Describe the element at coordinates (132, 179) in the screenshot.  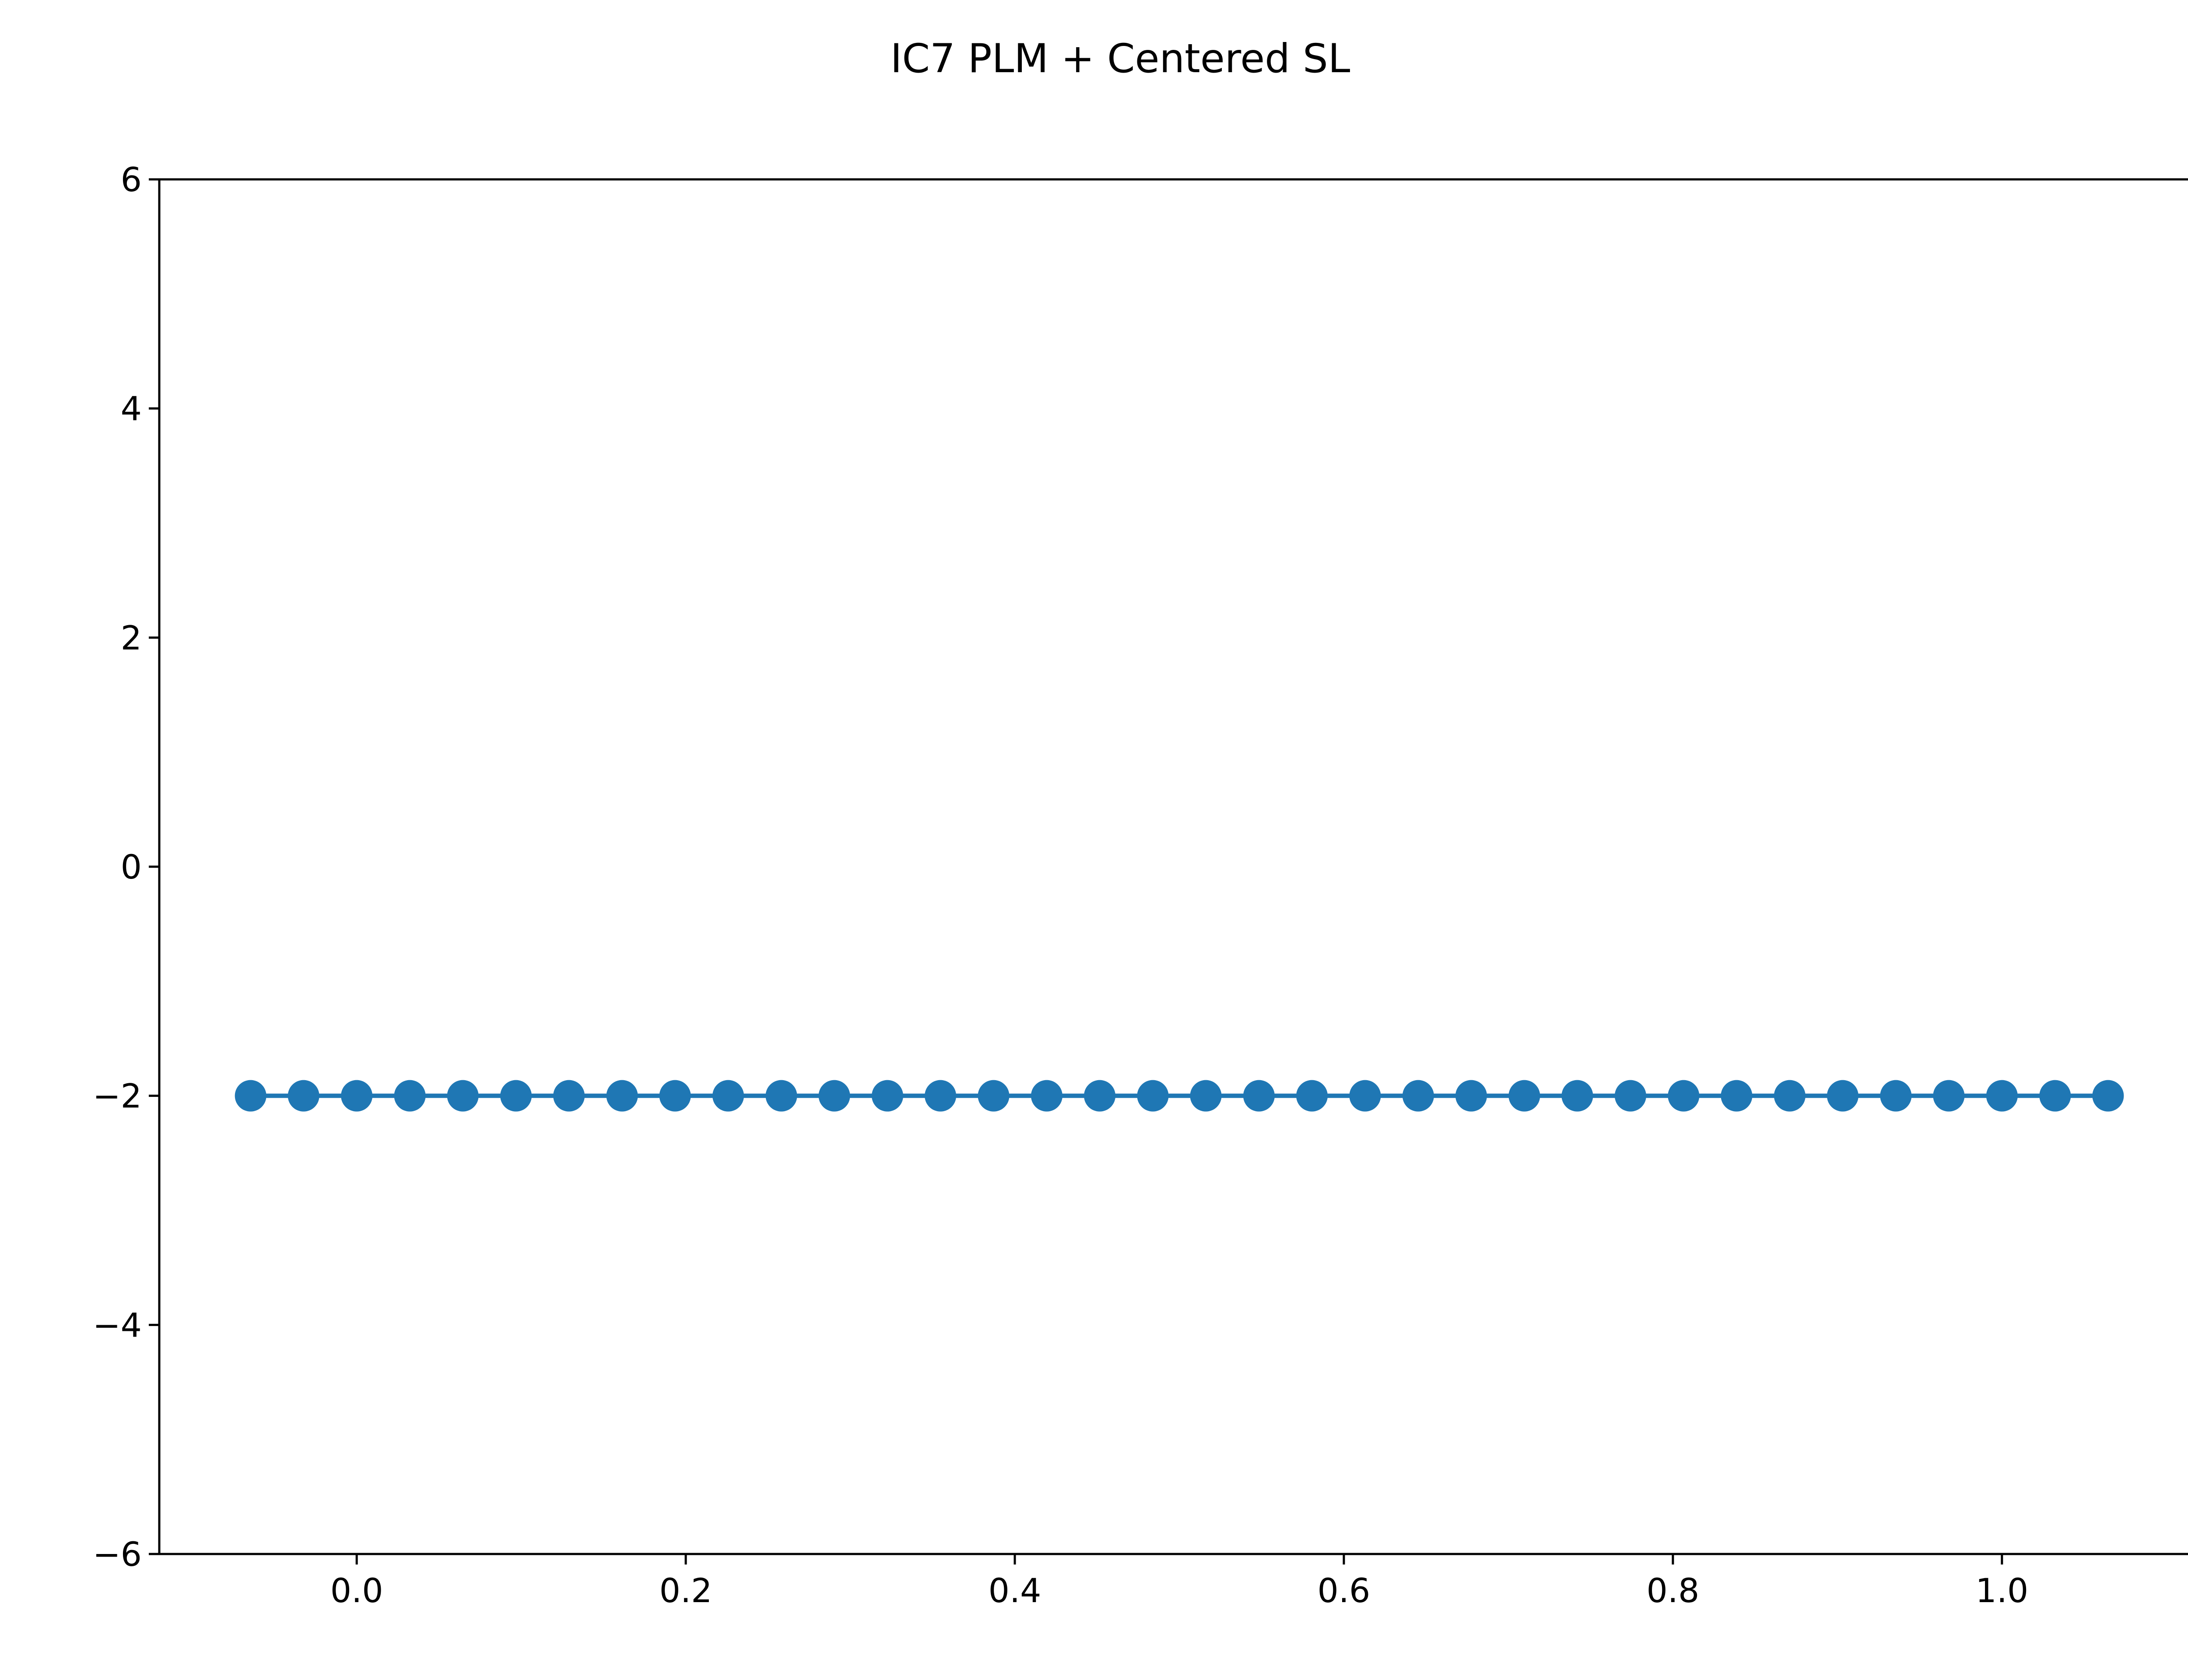
I see `y-tick-label: 6` at that location.